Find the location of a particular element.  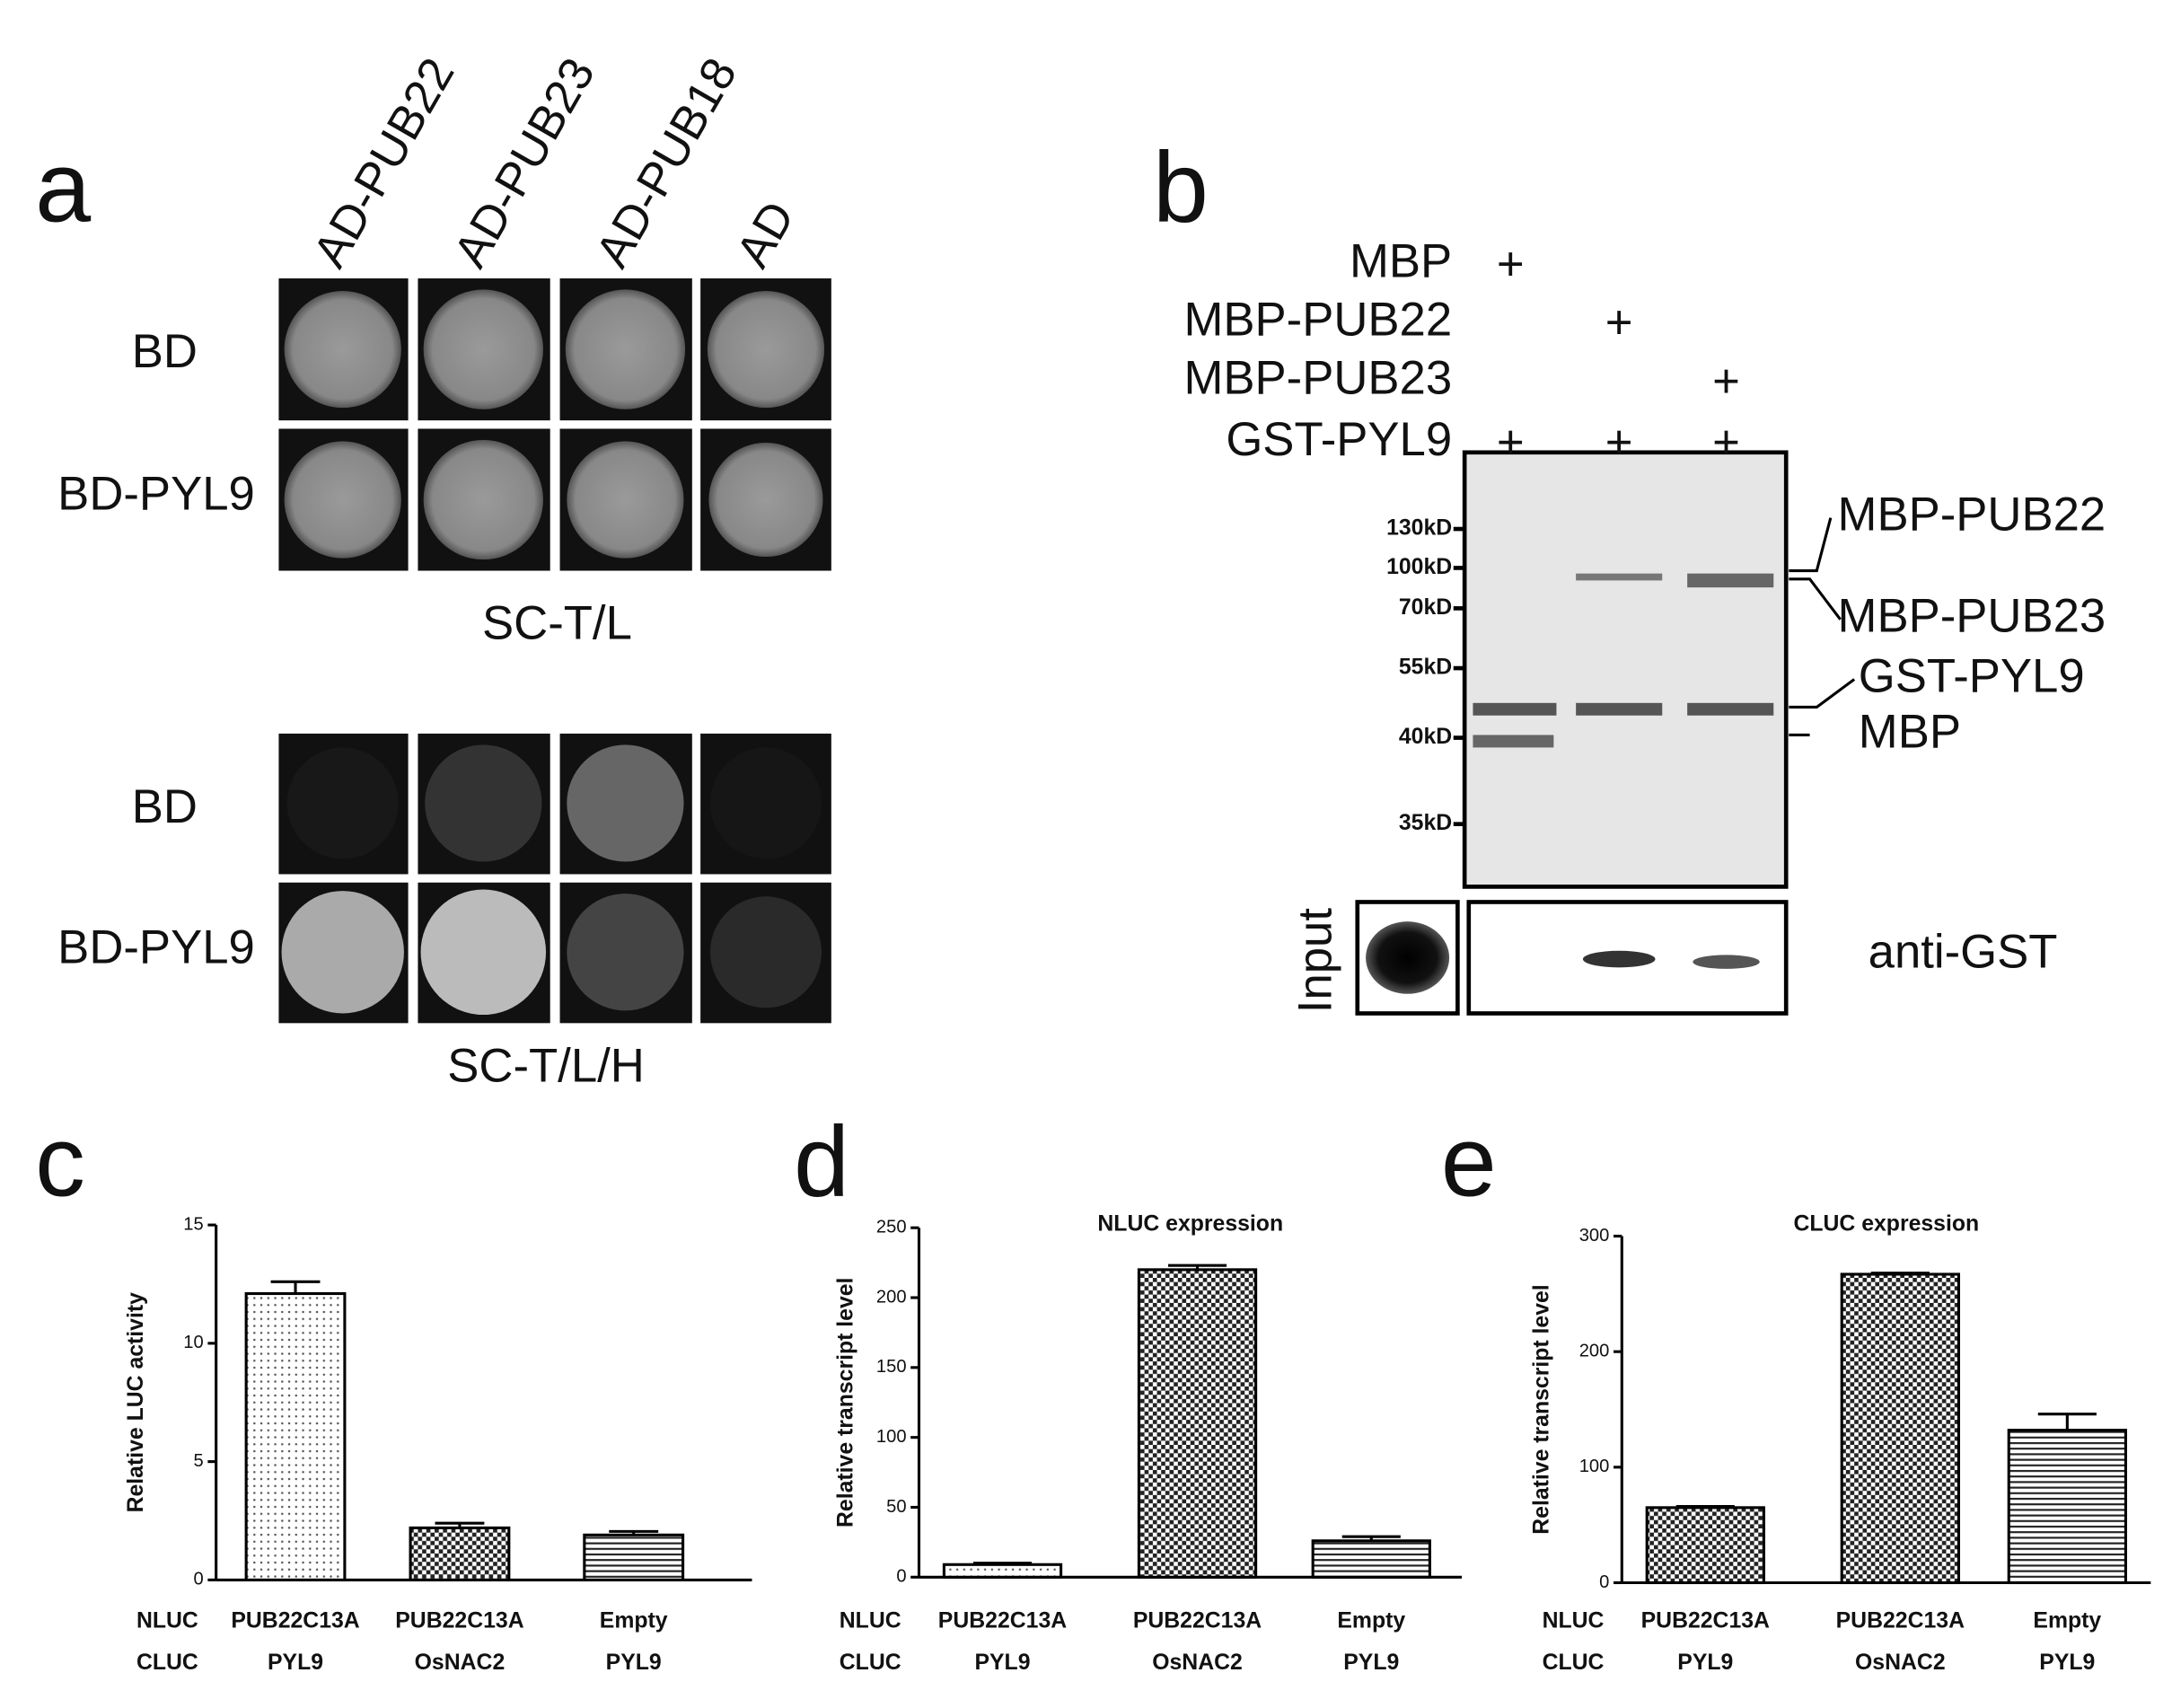

marker-label: 100kD is located at coordinates (1419, 567).